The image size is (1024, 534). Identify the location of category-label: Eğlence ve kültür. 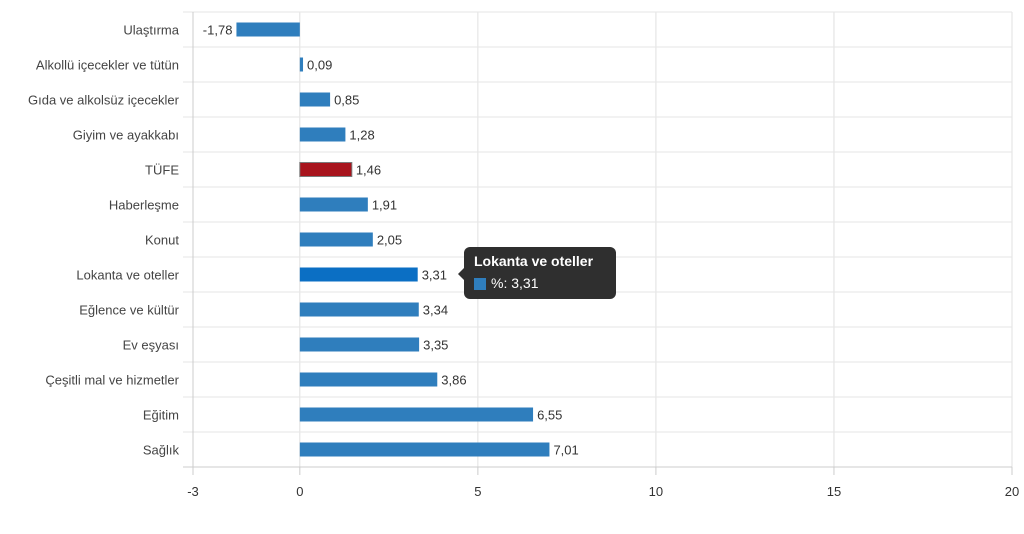
(129, 310).